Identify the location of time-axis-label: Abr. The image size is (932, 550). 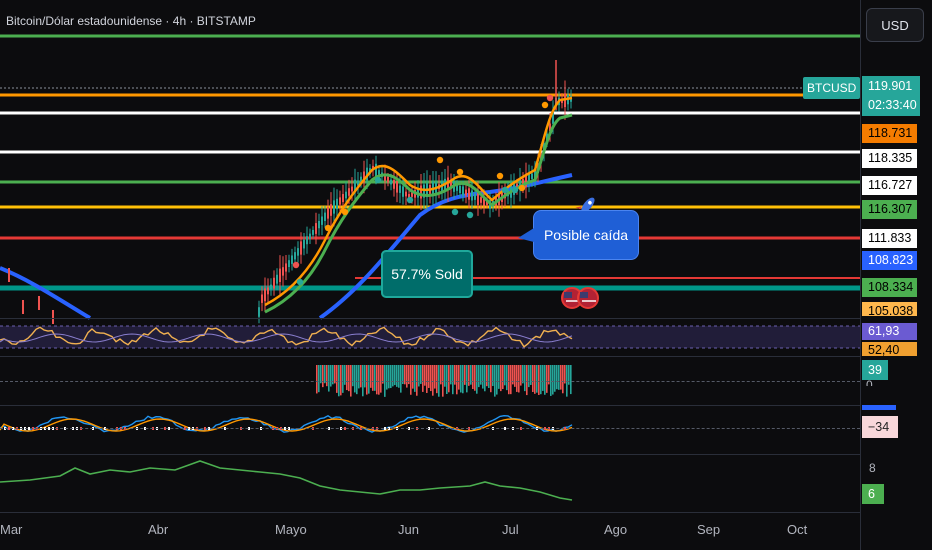
(158, 529).